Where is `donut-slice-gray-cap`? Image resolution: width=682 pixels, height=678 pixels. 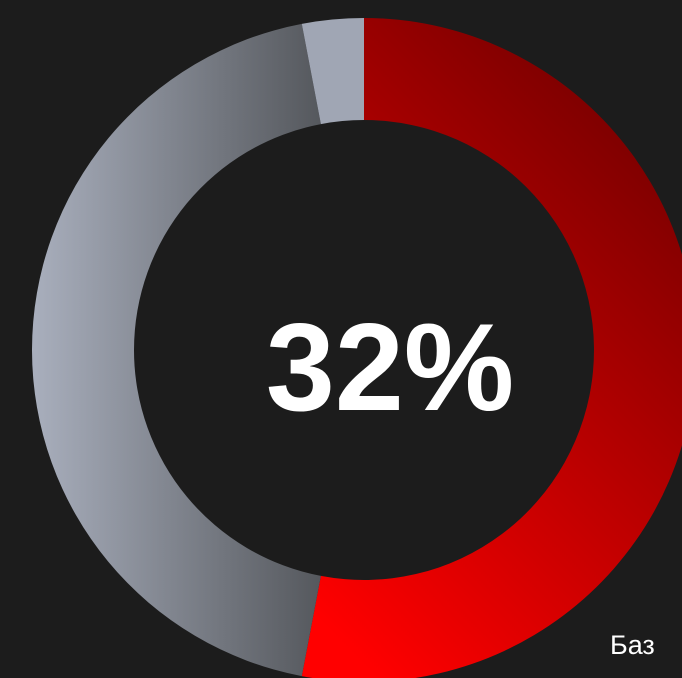
donut-slice-gray-cap is located at coordinates (332, 71).